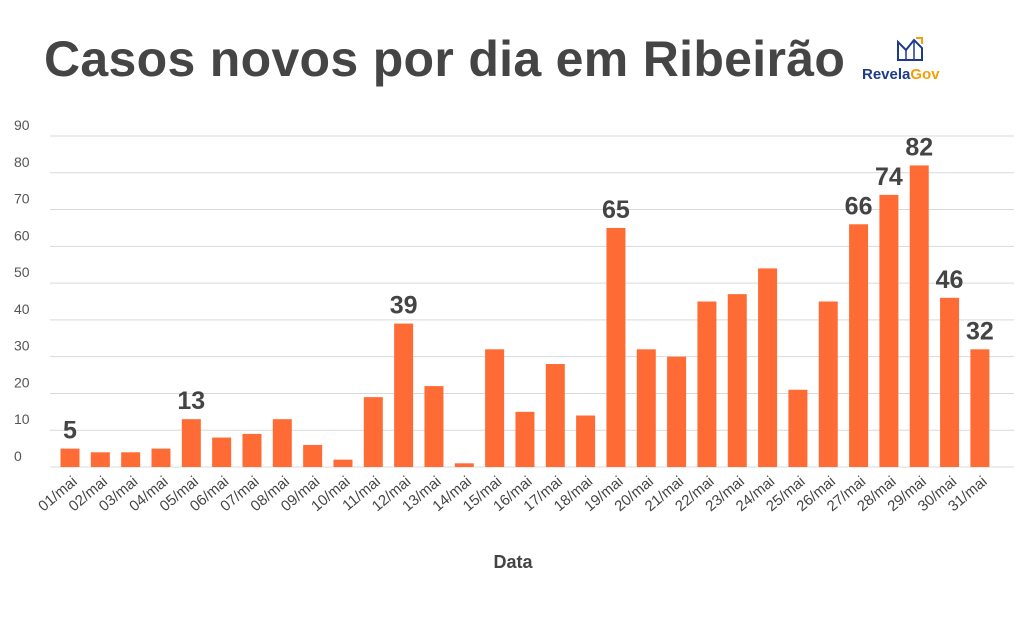  What do you see at coordinates (919, 147) in the screenshot?
I see `data-label: 82` at bounding box center [919, 147].